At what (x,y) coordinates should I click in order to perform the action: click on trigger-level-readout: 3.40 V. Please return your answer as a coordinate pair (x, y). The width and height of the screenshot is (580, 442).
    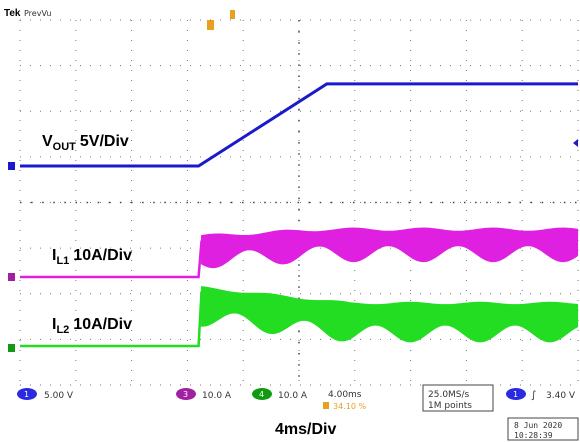
    Looking at the image, I should click on (561, 396).